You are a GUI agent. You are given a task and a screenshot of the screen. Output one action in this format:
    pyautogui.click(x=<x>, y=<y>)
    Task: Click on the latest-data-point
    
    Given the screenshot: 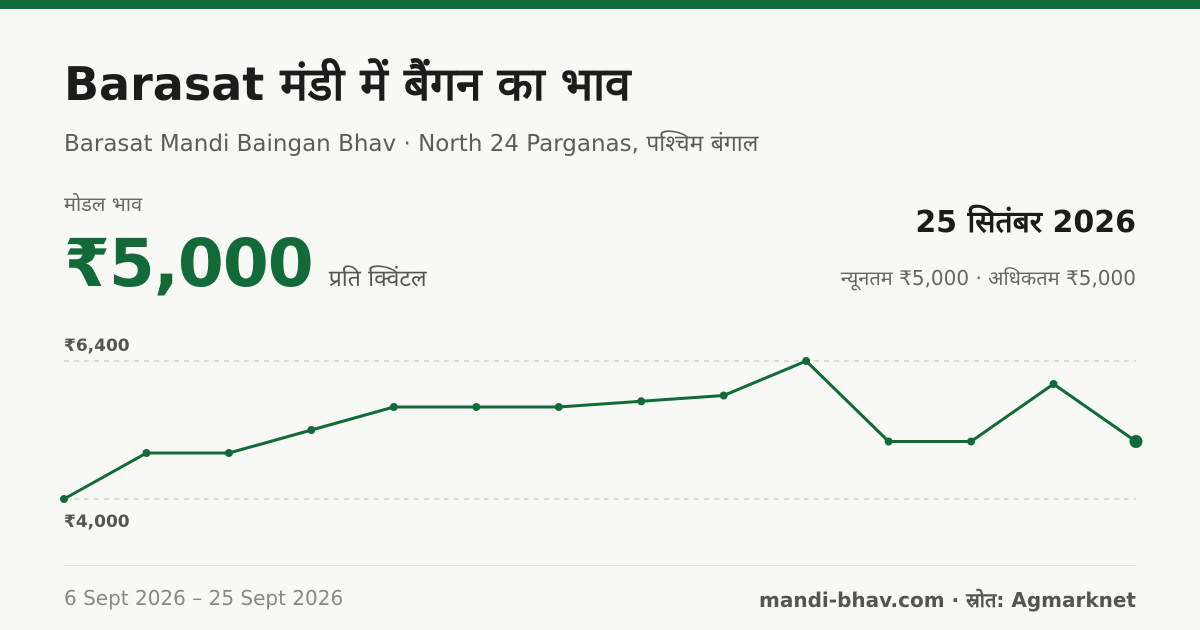 What is the action you would take?
    pyautogui.click(x=1136, y=441)
    